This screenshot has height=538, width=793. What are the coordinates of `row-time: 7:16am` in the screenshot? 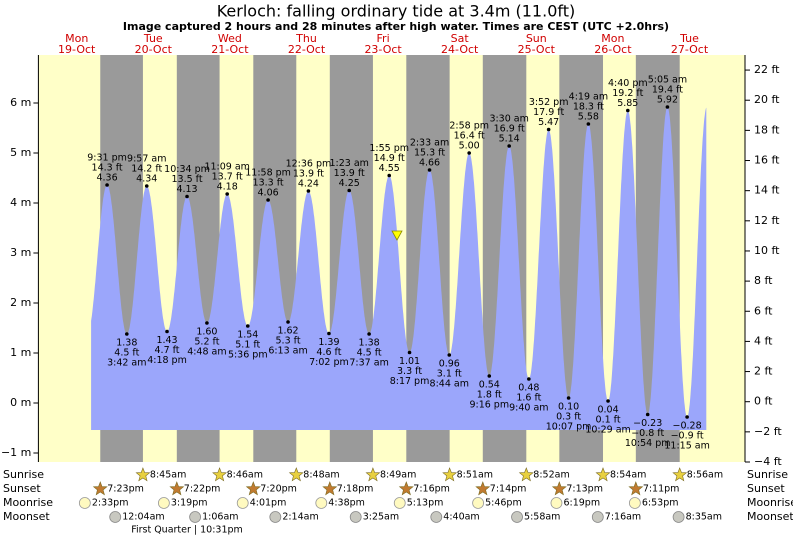 It's located at (623, 517).